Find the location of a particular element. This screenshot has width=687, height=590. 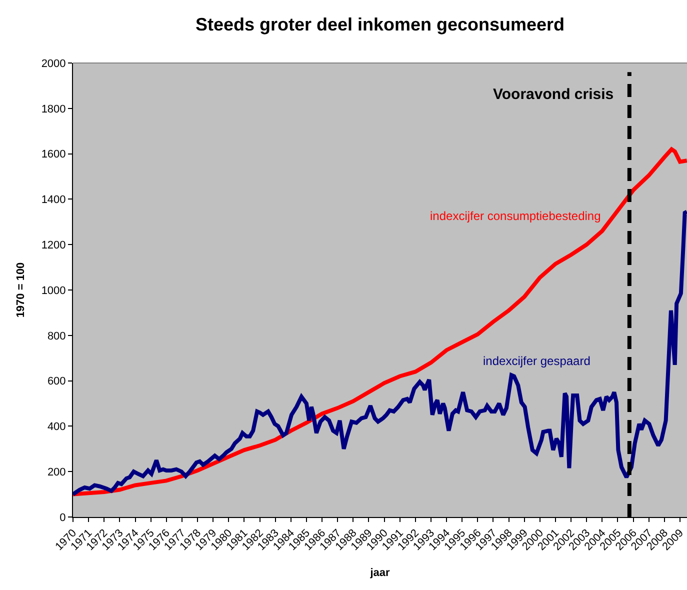

text: indexcijfer gespaard is located at coordinates (536, 361).